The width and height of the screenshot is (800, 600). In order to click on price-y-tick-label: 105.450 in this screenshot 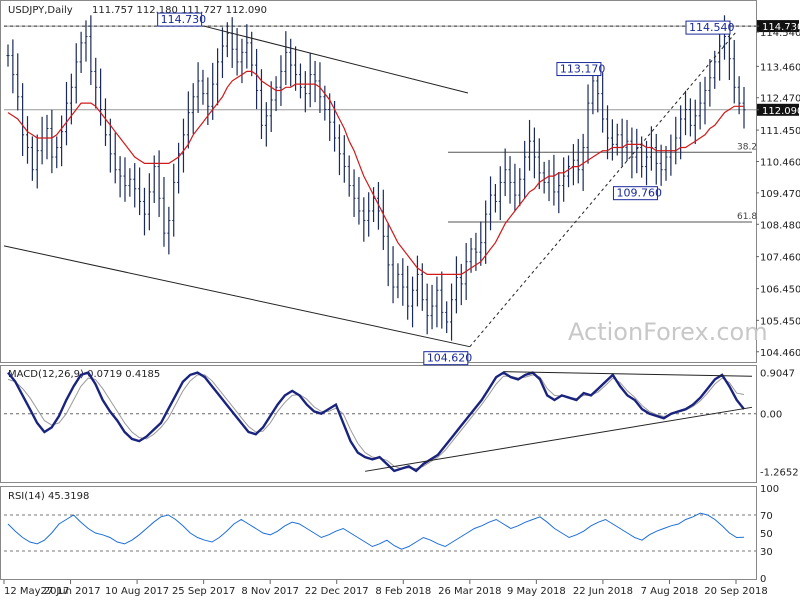, I will do `click(780, 321)`.